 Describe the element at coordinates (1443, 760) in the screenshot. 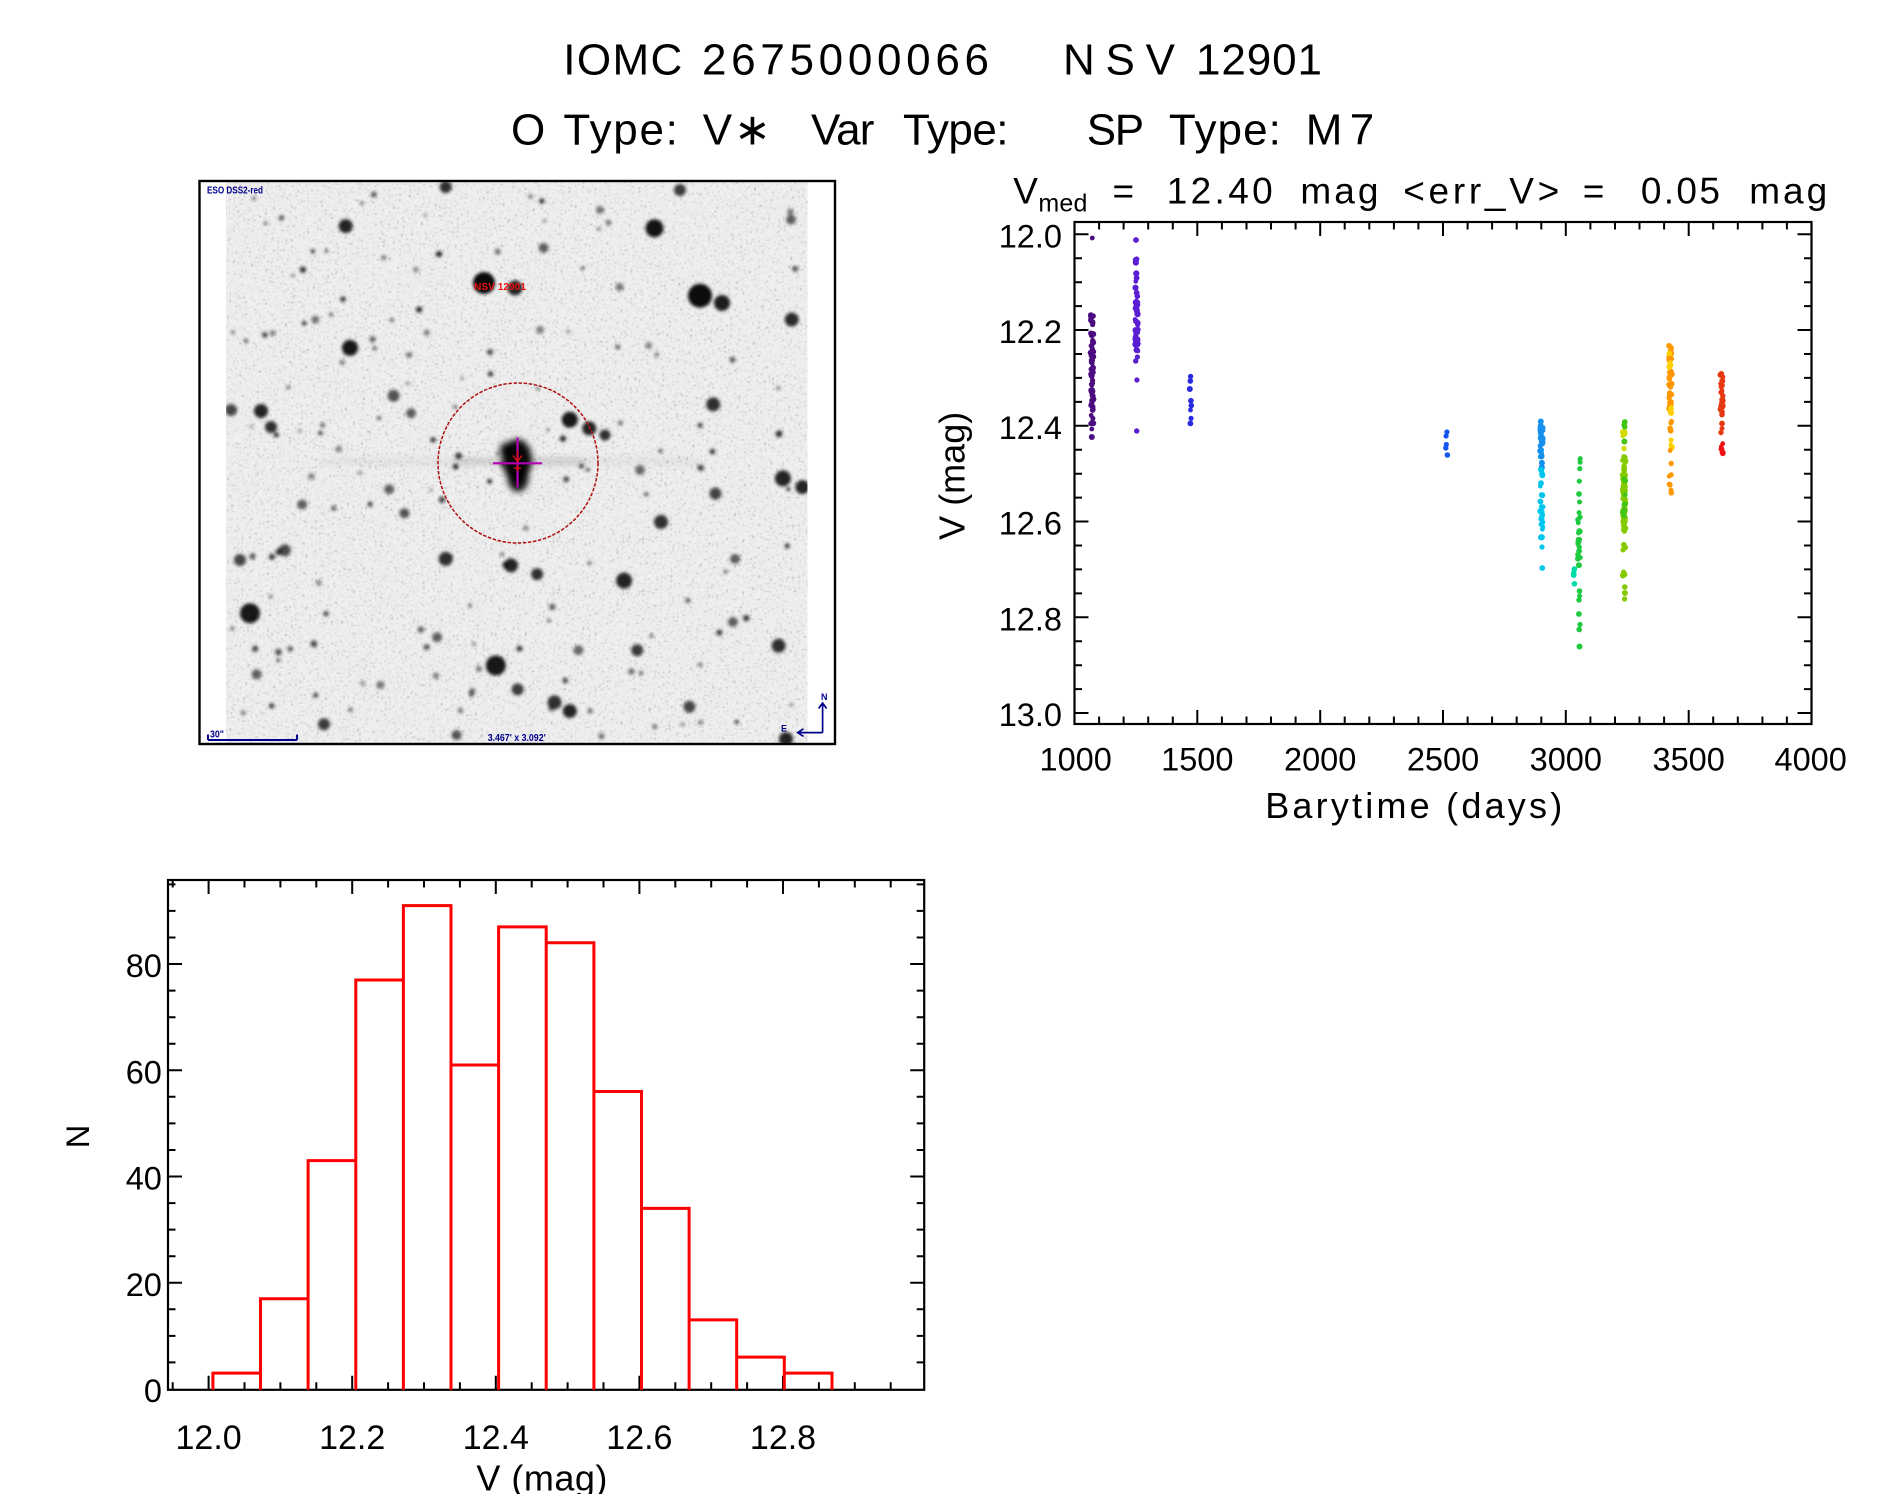

I see `svg-text: 2500` at that location.